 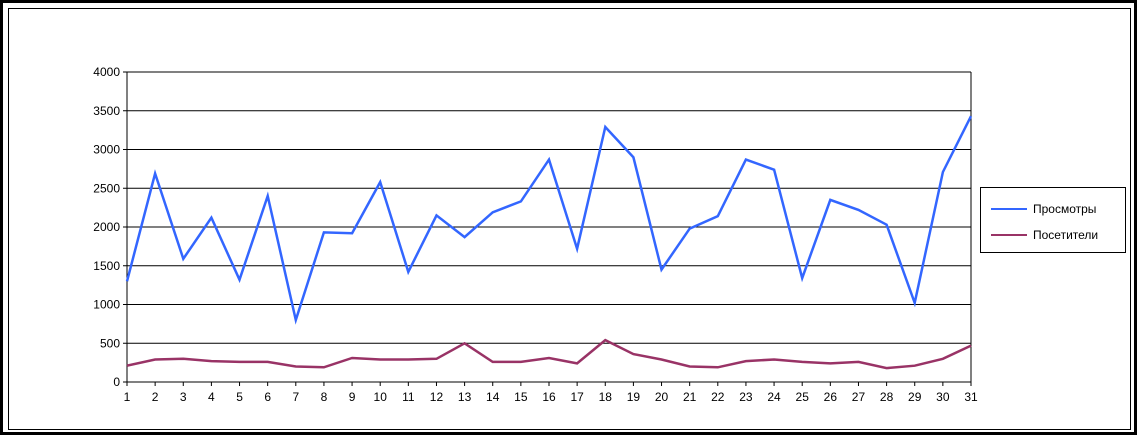 What do you see at coordinates (106, 305) in the screenshot?
I see `y-tick-label: 1000` at bounding box center [106, 305].